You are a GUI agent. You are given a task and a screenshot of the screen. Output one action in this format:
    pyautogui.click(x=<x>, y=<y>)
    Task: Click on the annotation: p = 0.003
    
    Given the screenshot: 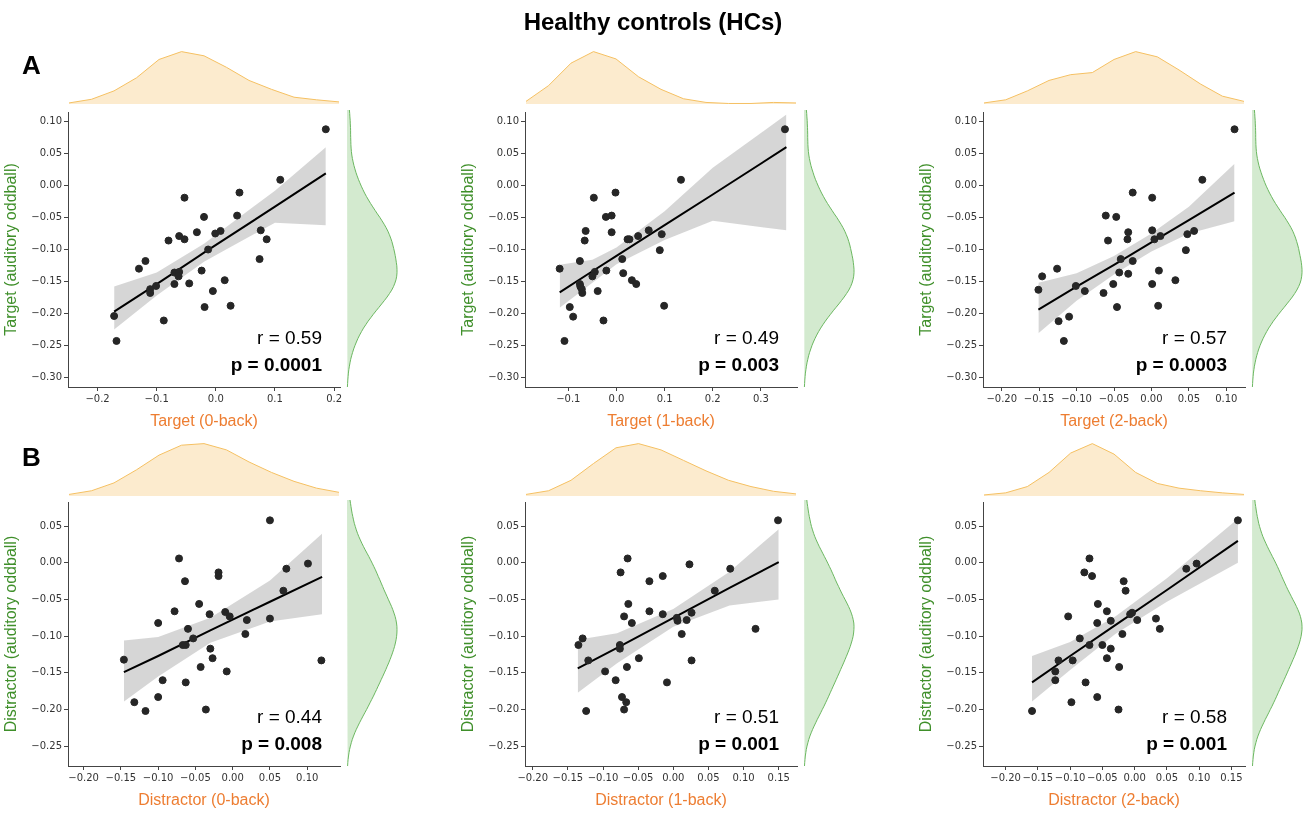 What is the action you would take?
    pyautogui.click(x=738, y=364)
    